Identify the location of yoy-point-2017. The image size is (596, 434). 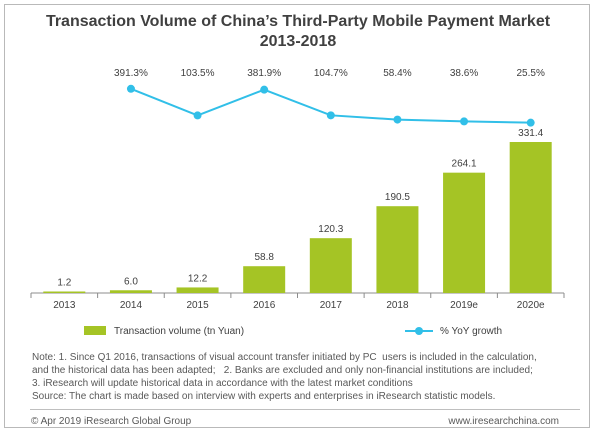
(330, 115).